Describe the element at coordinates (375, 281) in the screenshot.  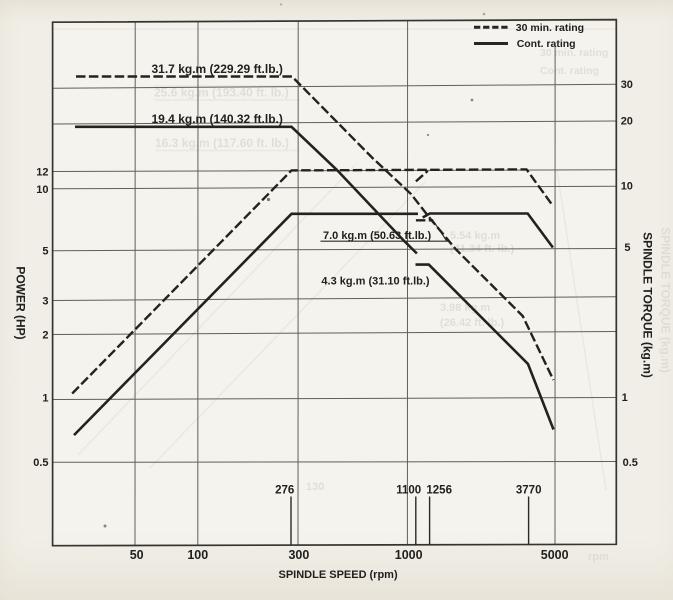
I see `svg-text: 4.3 kg.m (31.10 ft.lb.)` at that location.